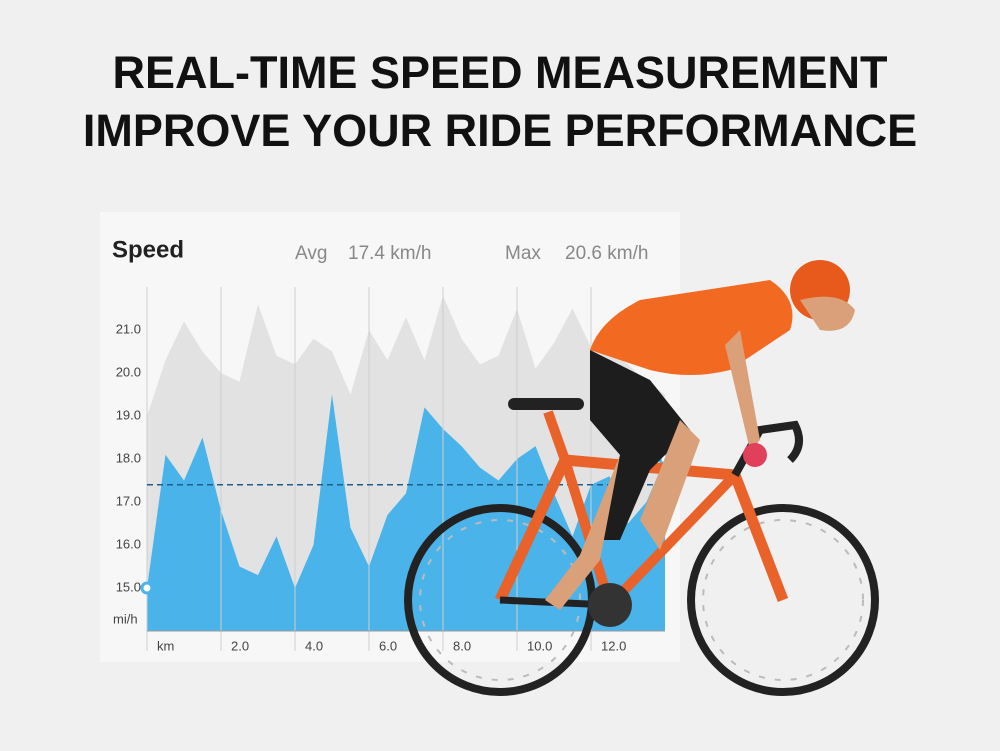 The height and width of the screenshot is (751, 1000). I want to click on y-tick-label: 17.0, so click(128, 500).